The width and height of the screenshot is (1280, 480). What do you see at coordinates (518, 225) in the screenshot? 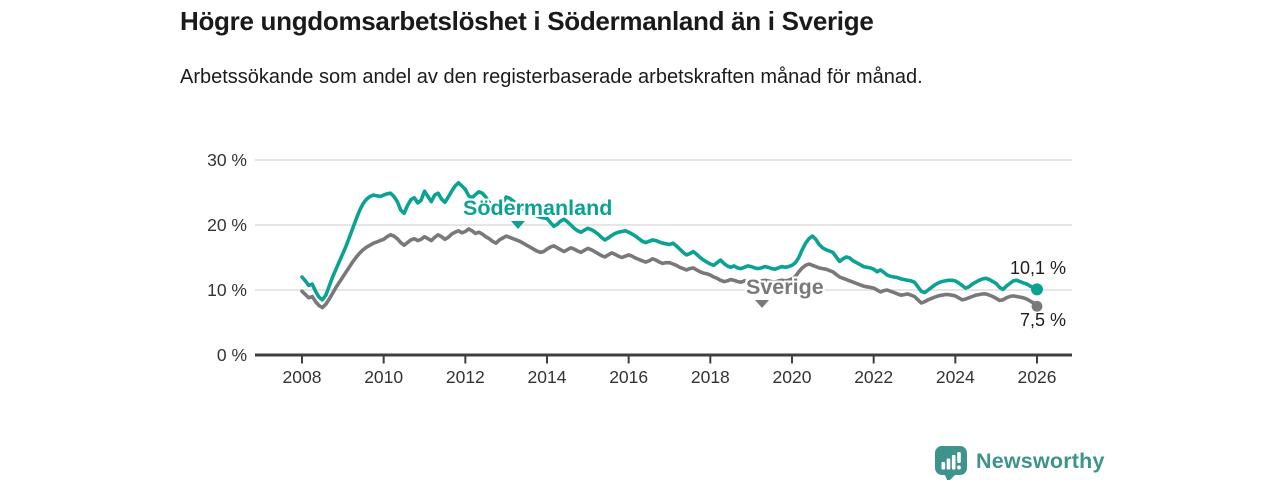
I see `label-pointer-icon-sodermanland` at bounding box center [518, 225].